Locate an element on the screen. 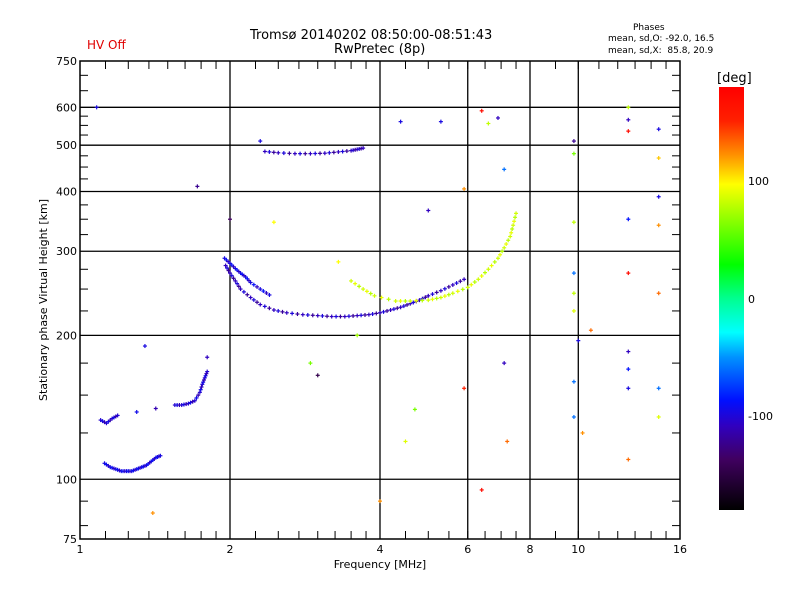 This screenshot has height=600, width=800. x-tick-label: 8 is located at coordinates (530, 549).